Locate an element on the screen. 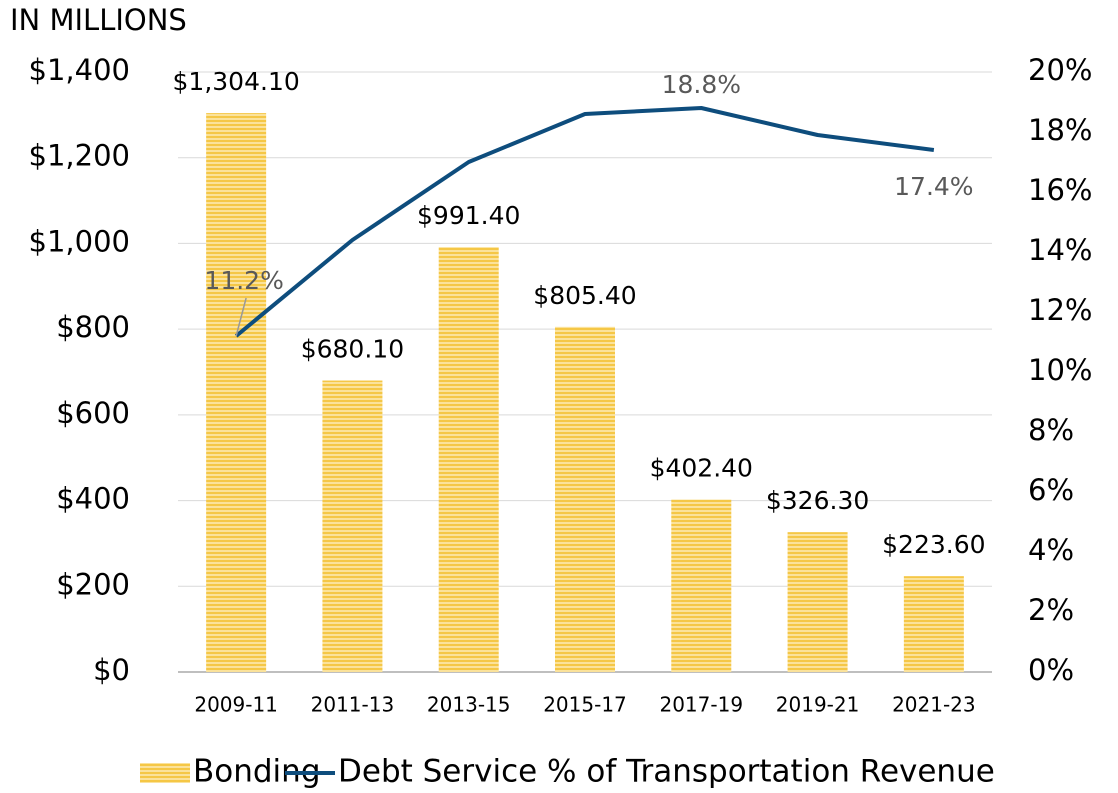  y2-tick-label: 16% is located at coordinates (1060, 190).